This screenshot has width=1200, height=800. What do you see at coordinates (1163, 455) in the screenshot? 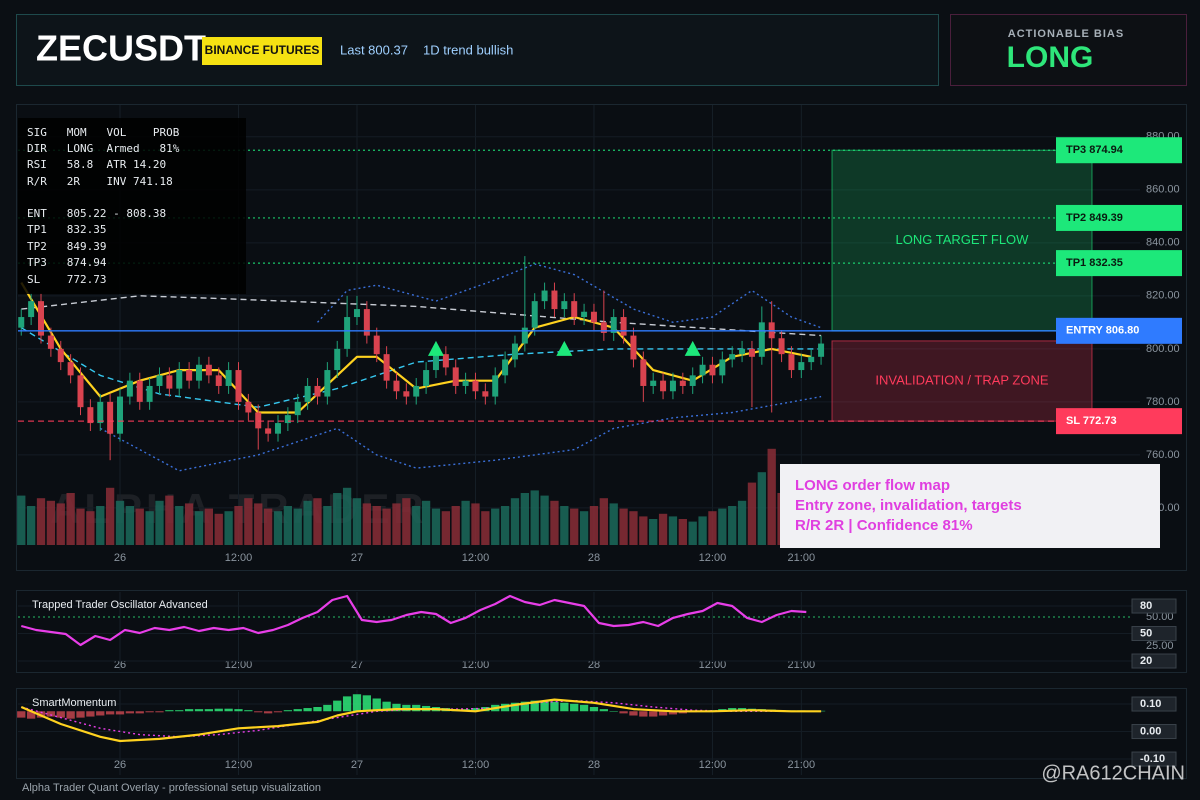
I see `y-tick-label: 760.00` at bounding box center [1163, 455].